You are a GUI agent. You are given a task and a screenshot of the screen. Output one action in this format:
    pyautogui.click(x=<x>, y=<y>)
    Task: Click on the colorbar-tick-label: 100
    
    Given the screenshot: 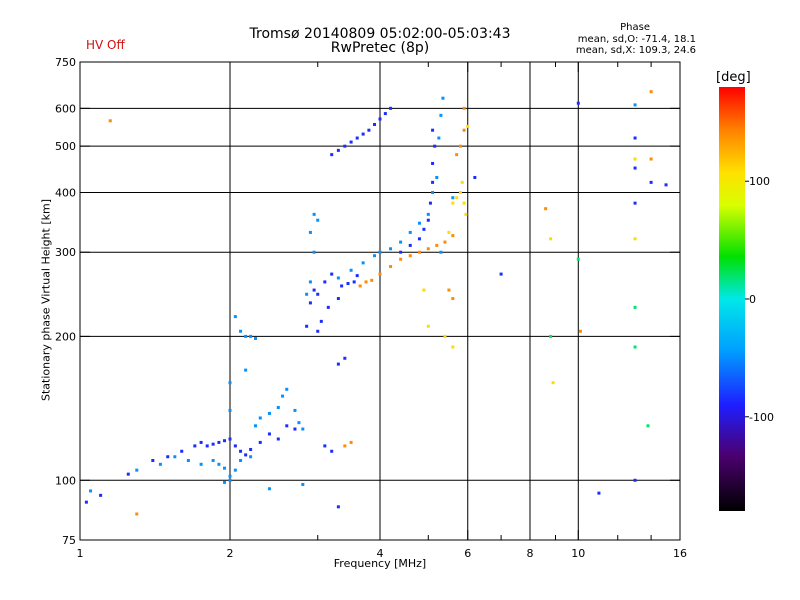 What is the action you would take?
    pyautogui.click(x=759, y=181)
    